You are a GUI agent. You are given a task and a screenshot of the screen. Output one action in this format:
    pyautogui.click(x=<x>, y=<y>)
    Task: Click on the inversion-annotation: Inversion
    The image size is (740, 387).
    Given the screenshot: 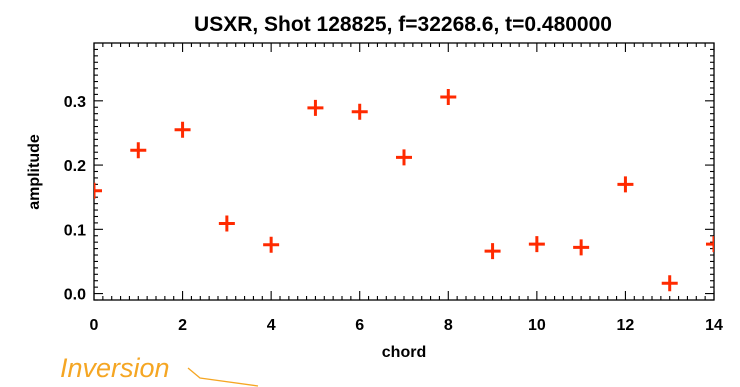 What is the action you would take?
    pyautogui.click(x=159, y=370)
    